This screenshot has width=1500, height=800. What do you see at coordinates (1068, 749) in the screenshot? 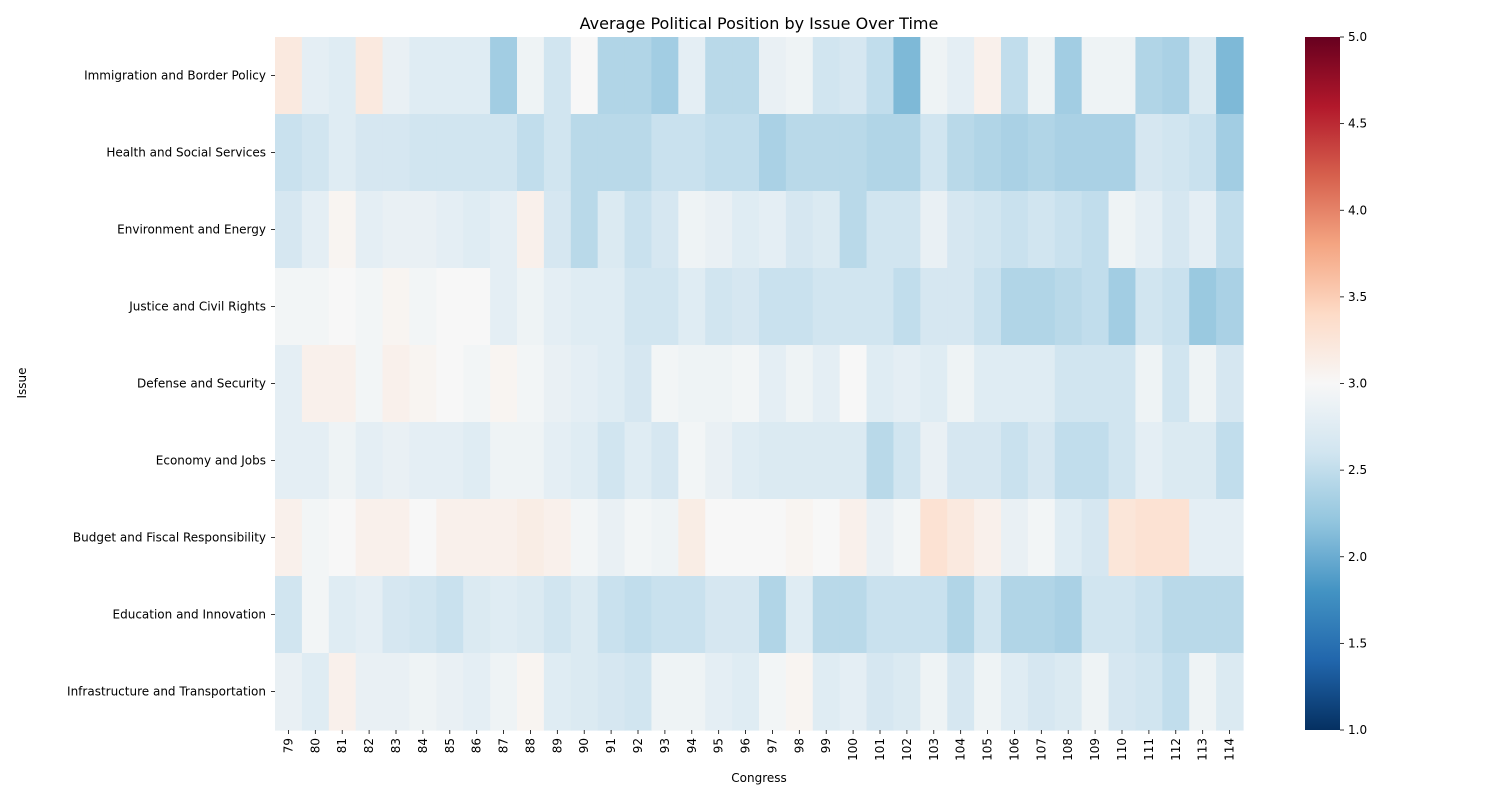
I see `x-tick-label: 108` at bounding box center [1068, 749].